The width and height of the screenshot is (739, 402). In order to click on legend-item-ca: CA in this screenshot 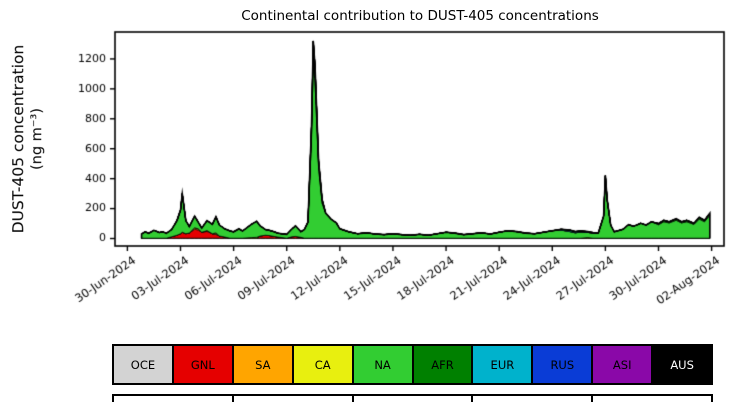, I will do `click(323, 364)`.